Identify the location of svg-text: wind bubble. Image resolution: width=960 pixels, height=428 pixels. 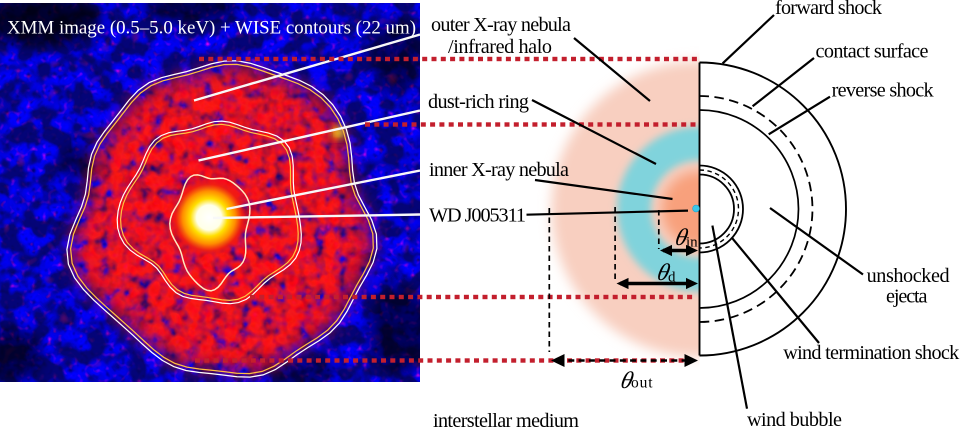
(794, 418).